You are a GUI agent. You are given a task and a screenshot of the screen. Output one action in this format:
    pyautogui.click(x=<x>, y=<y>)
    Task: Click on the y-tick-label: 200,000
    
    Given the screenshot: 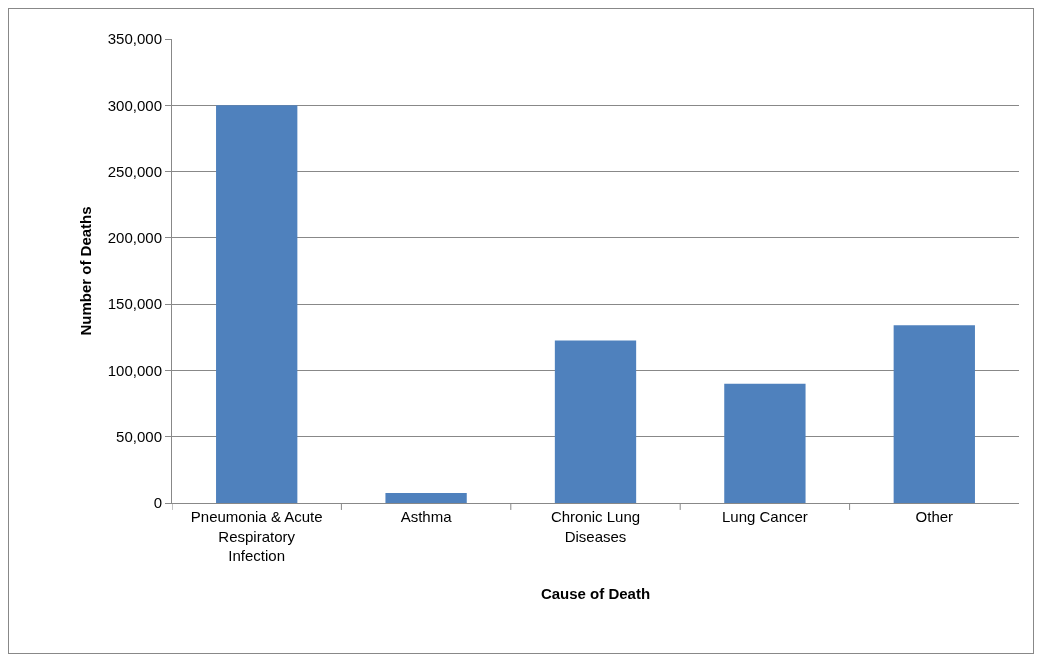 What is the action you would take?
    pyautogui.click(x=134, y=238)
    